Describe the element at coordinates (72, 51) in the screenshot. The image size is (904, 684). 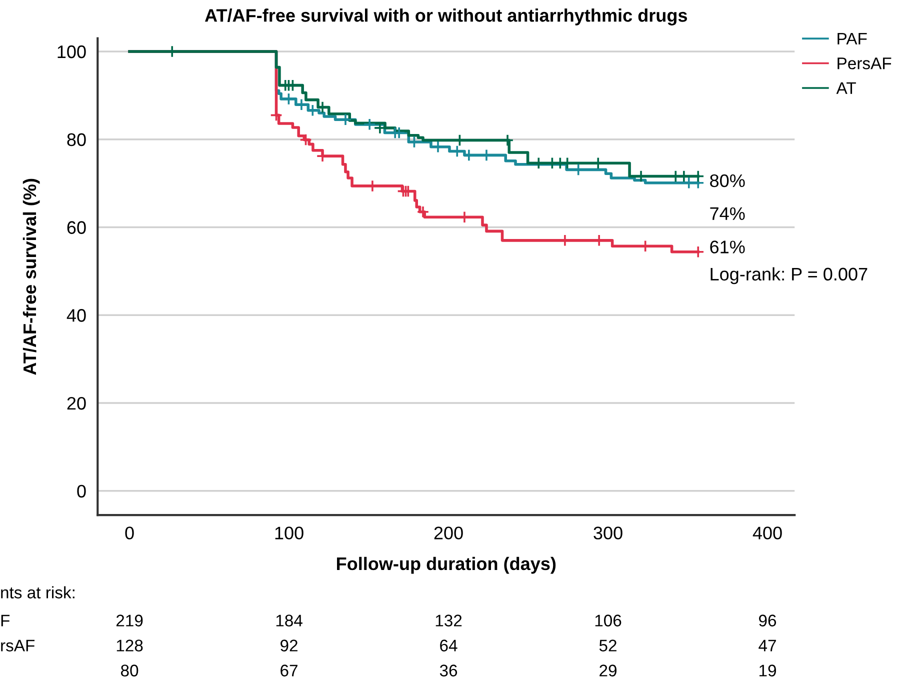
I see `y-tick-label: 100` at that location.